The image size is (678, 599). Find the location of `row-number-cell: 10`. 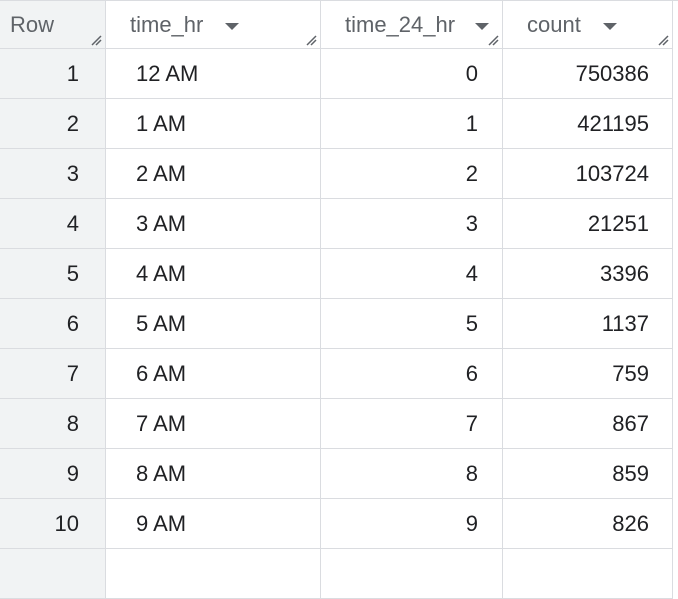

row-number-cell: 10 is located at coordinates (53, 524).